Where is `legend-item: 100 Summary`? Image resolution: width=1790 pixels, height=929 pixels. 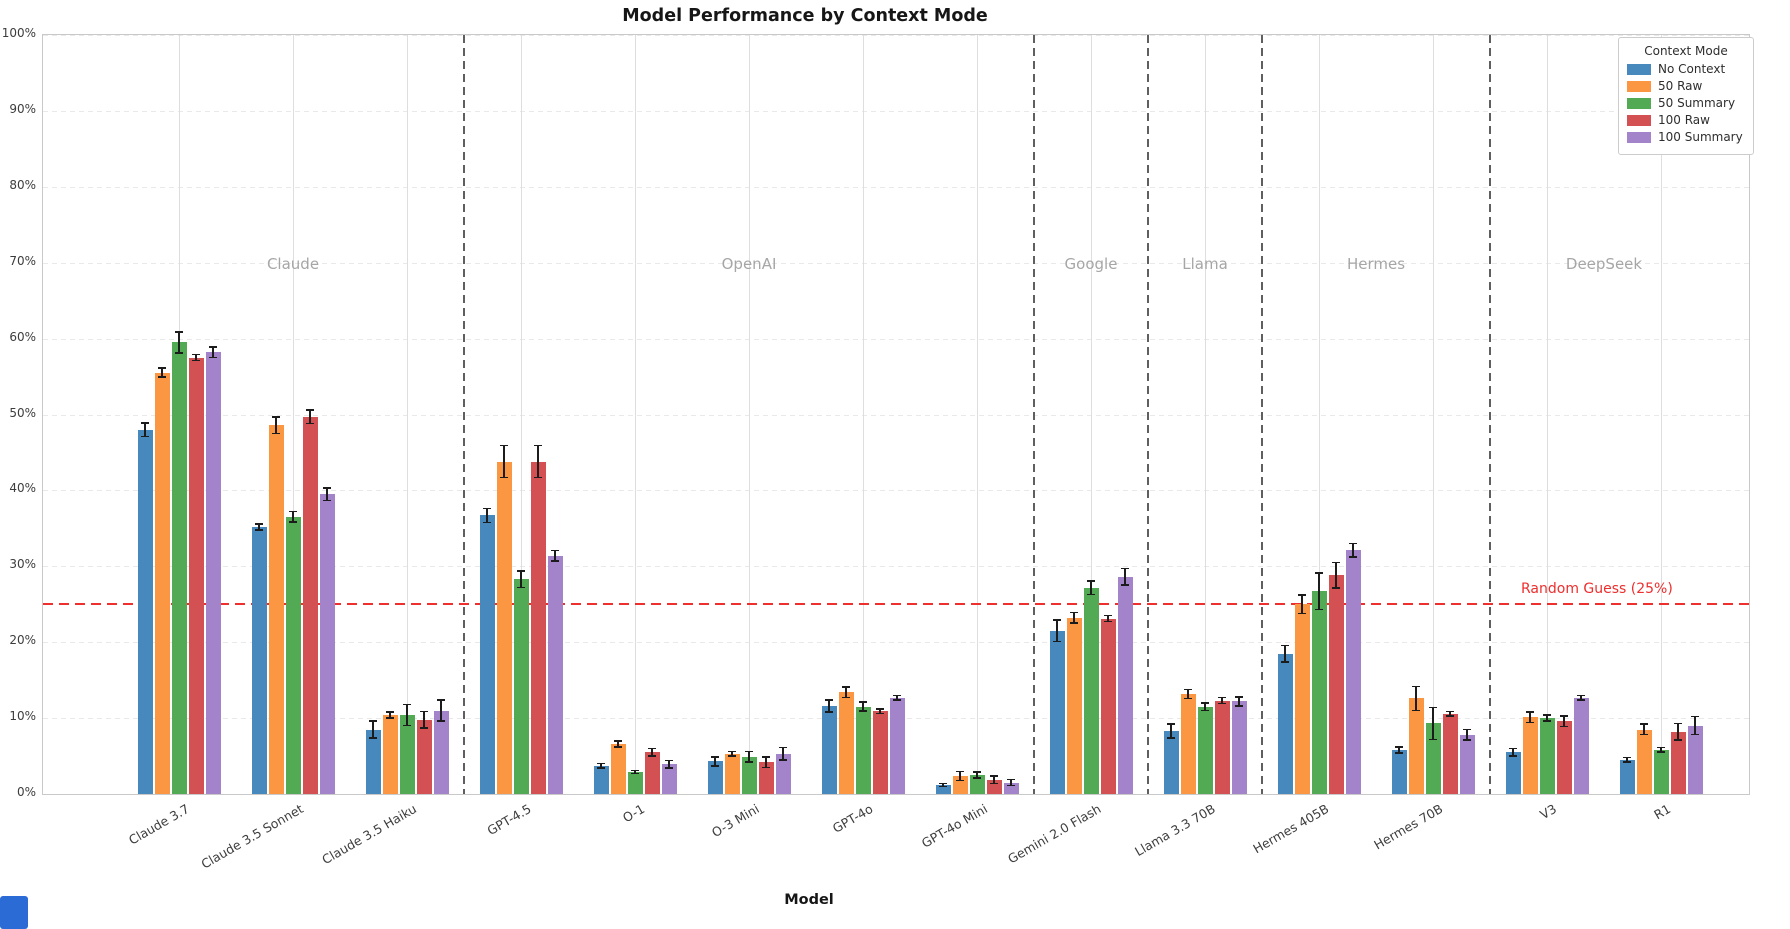 legend-item: 100 Summary is located at coordinates (1686, 137).